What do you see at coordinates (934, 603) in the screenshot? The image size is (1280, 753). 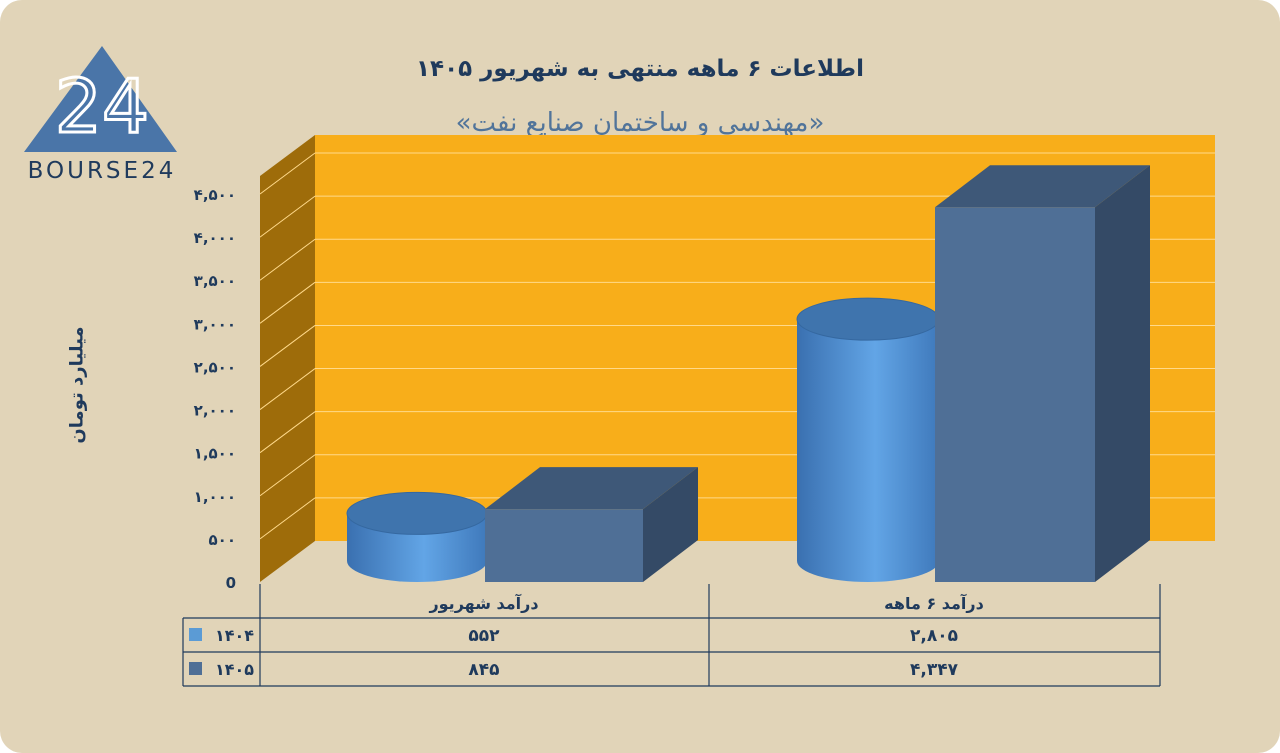 I see `category-label: درآمد ۶ ماهه` at bounding box center [934, 603].